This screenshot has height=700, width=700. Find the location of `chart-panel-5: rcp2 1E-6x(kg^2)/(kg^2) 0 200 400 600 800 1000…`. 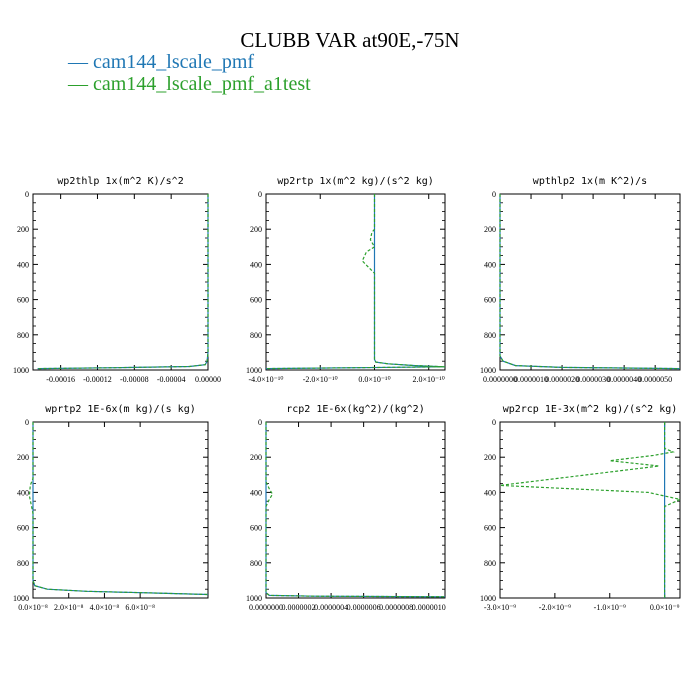

chart-panel-5: rcp2 1E-6x(kg^2)/(kg^2) 0 200 400 600 800 1000… is located at coordinates (346, 508).